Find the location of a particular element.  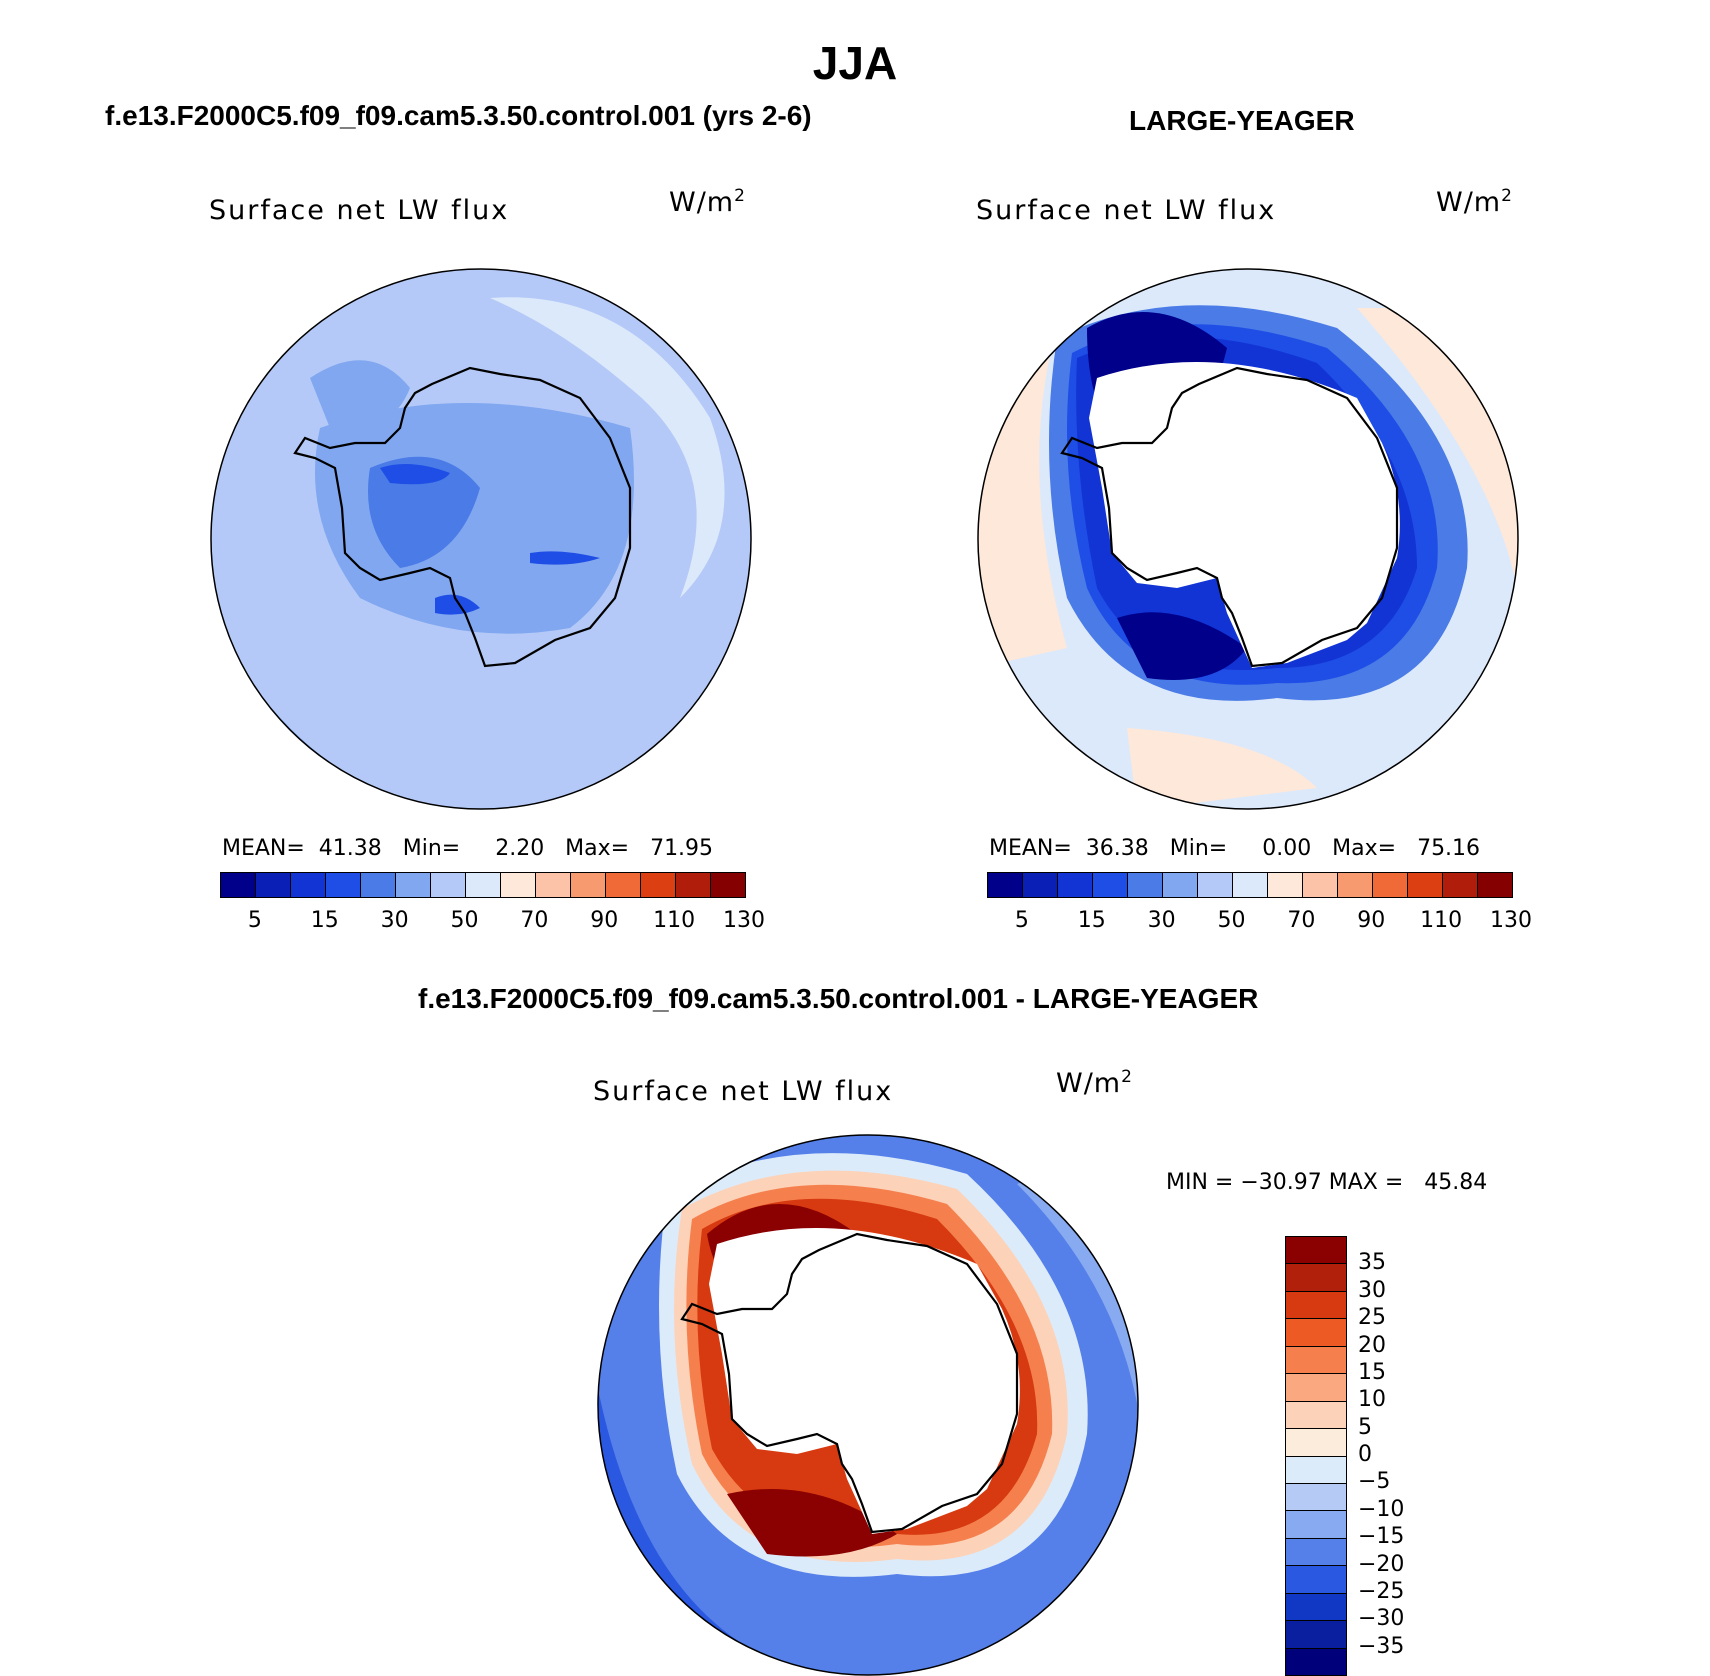

panel2-colorbar-tick-label: 90 is located at coordinates (1371, 920).